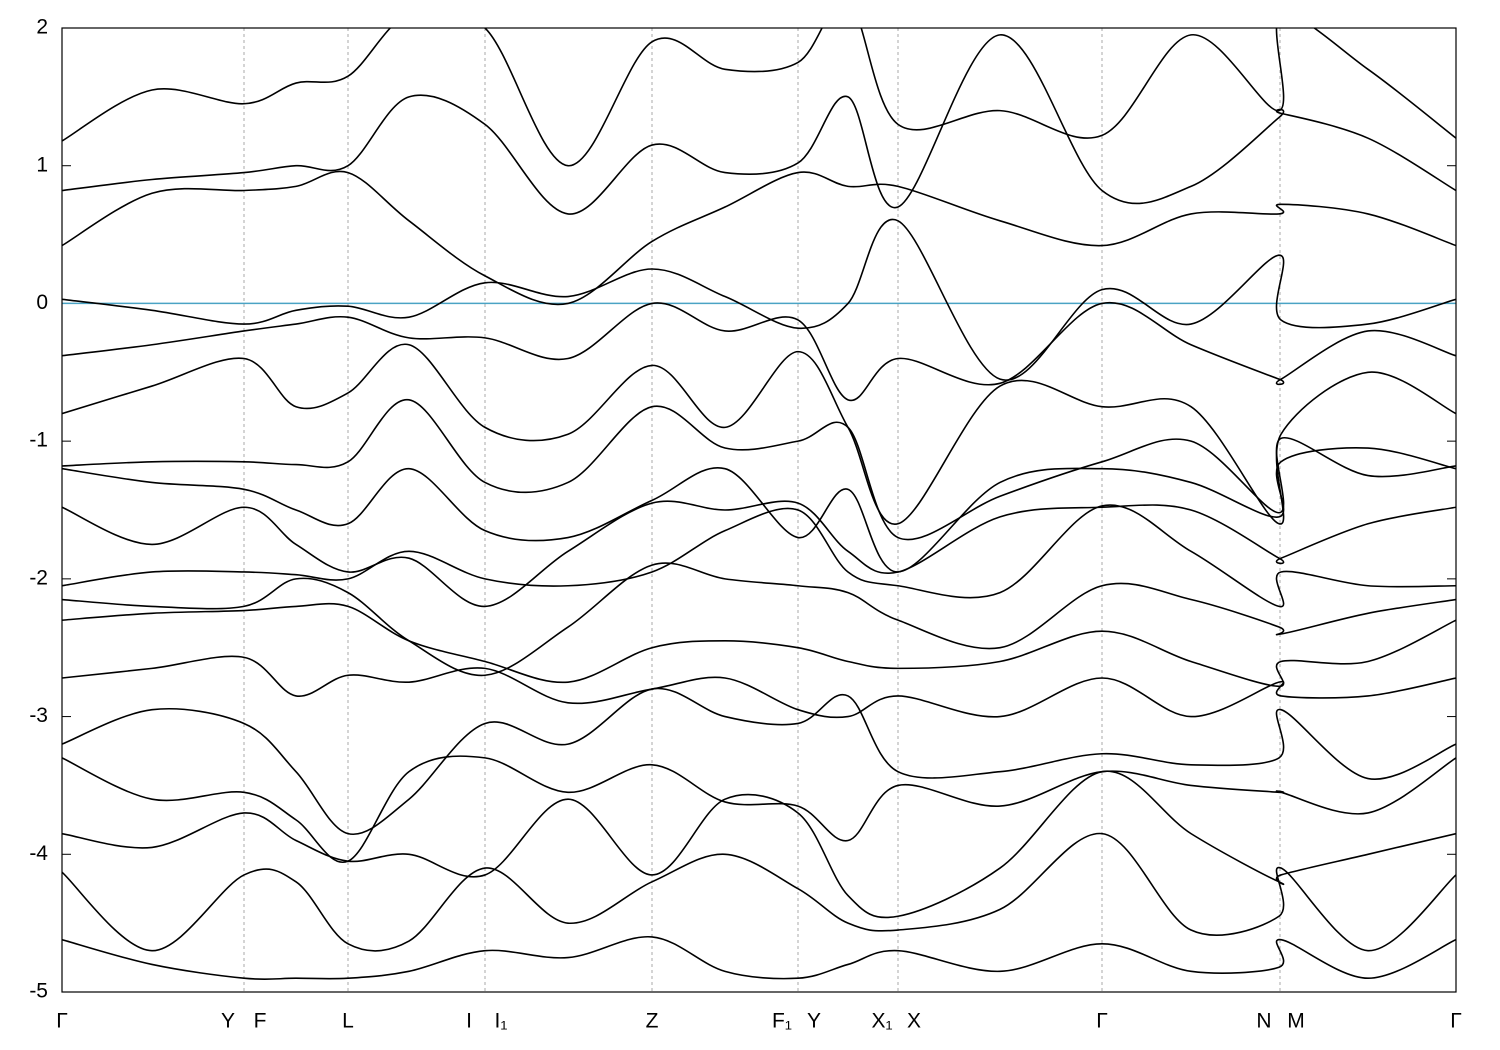 This screenshot has height=1050, width=1500. Describe the element at coordinates (652, 1021) in the screenshot. I see `x-tick-label: Z` at that location.